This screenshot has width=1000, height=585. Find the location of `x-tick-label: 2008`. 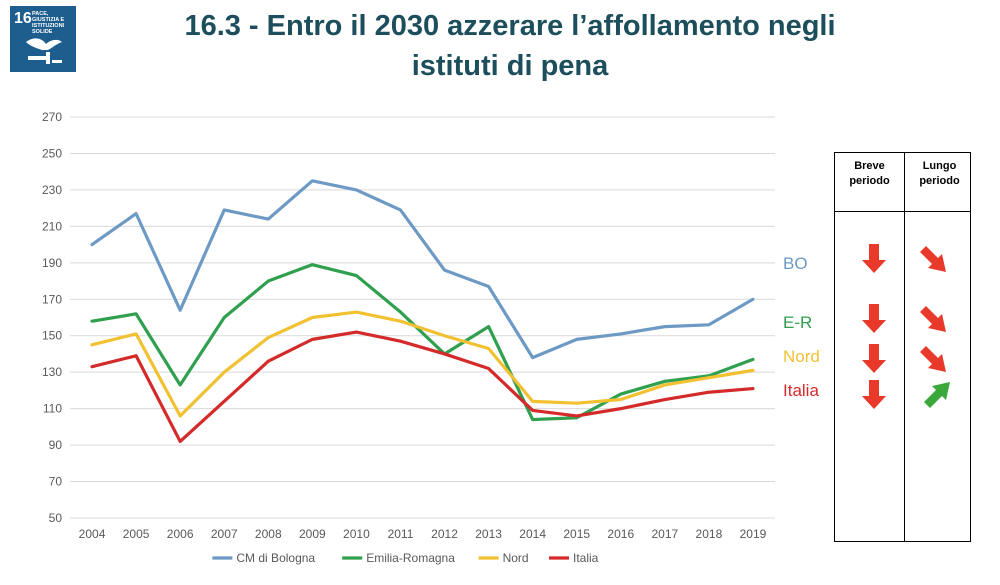

x-tick-label: 2008 is located at coordinates (268, 534).